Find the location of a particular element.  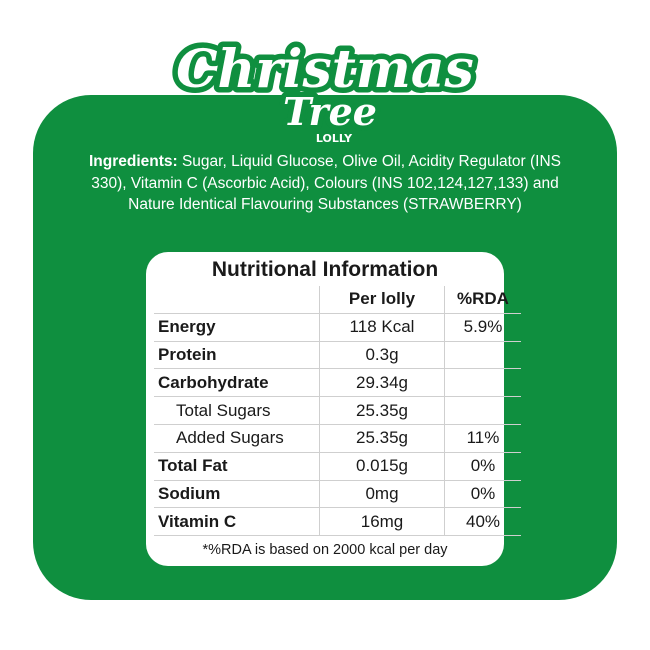

table-row: Protein 0.3g is located at coordinates (337, 355).